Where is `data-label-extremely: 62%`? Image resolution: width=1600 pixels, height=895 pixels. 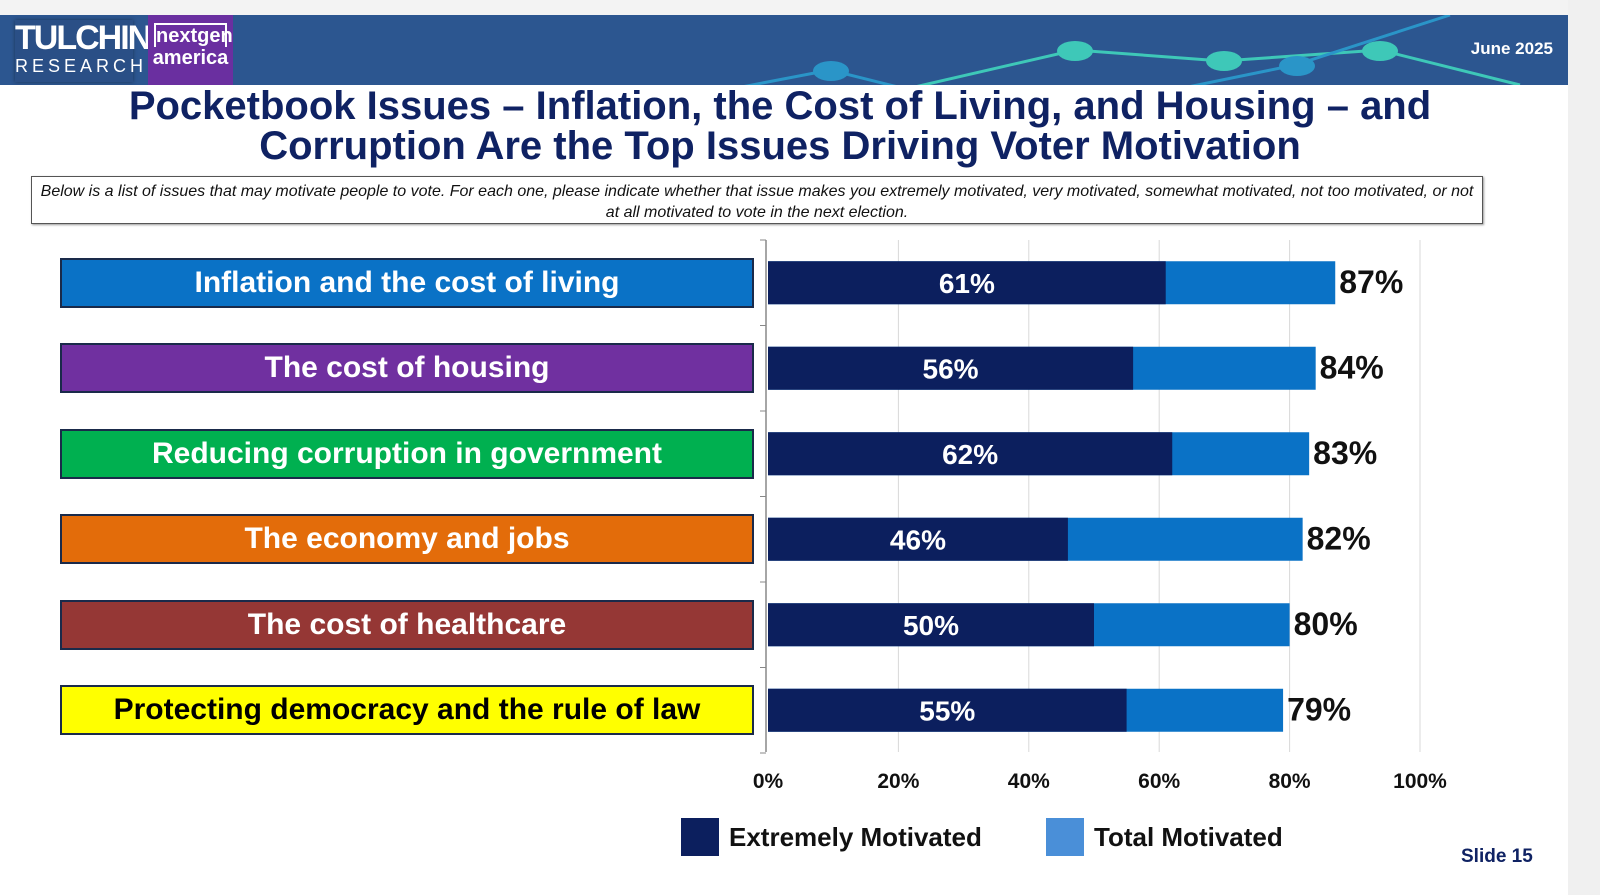
data-label-extremely: 62% is located at coordinates (970, 454).